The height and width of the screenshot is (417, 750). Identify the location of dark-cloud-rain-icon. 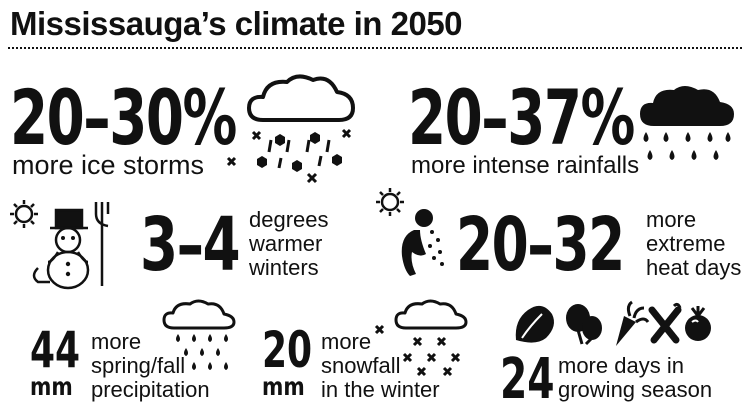
(687, 123).